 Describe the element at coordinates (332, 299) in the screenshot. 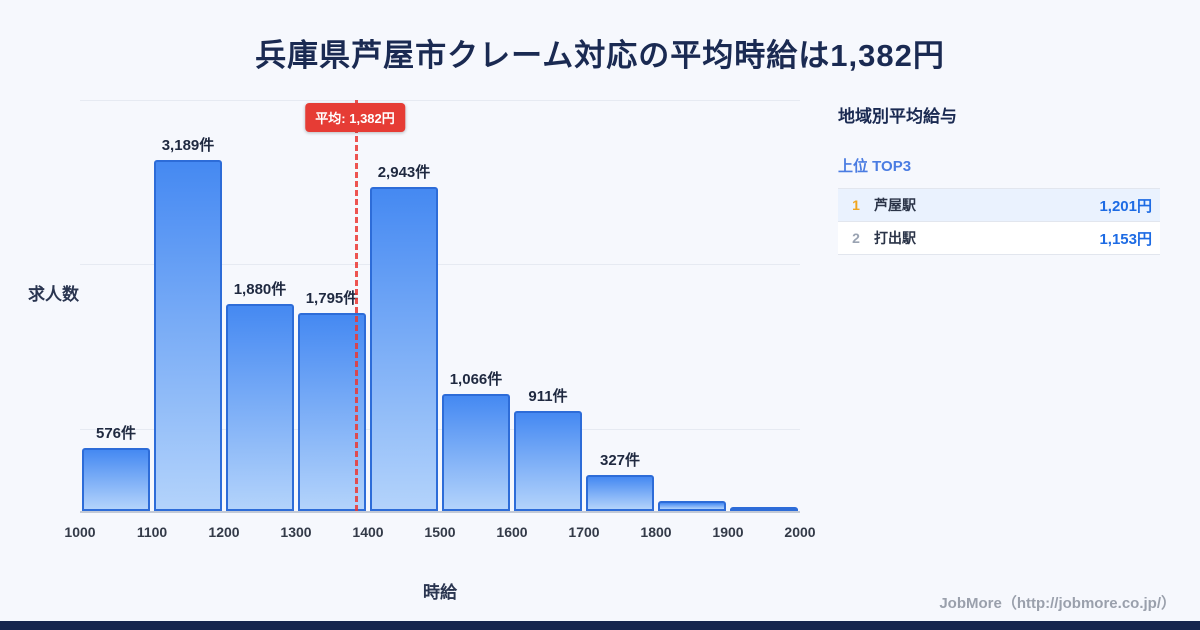

I see `bar-value-label: 1,795件` at that location.